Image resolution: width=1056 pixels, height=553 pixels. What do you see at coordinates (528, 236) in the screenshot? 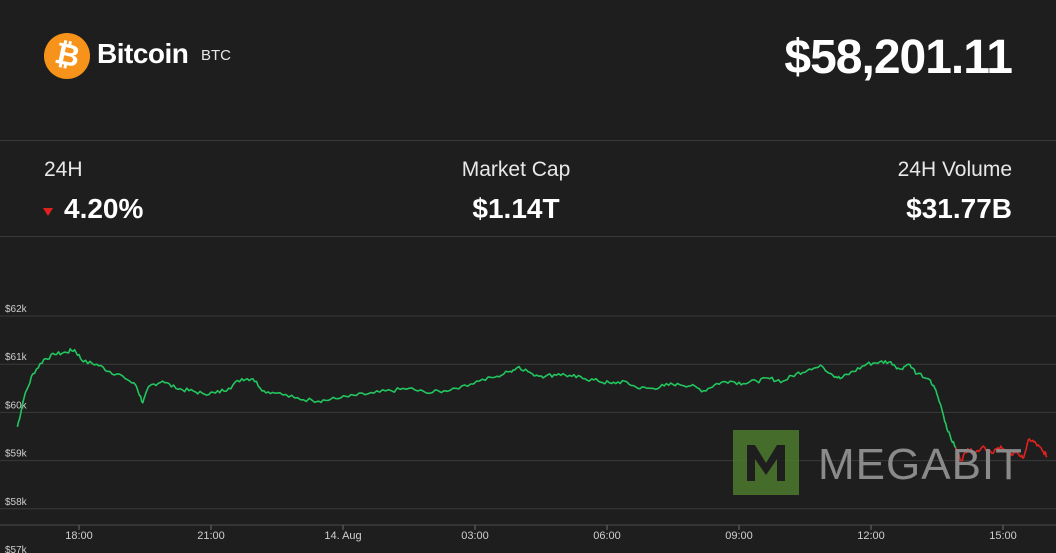
I see `stats-divider` at bounding box center [528, 236].